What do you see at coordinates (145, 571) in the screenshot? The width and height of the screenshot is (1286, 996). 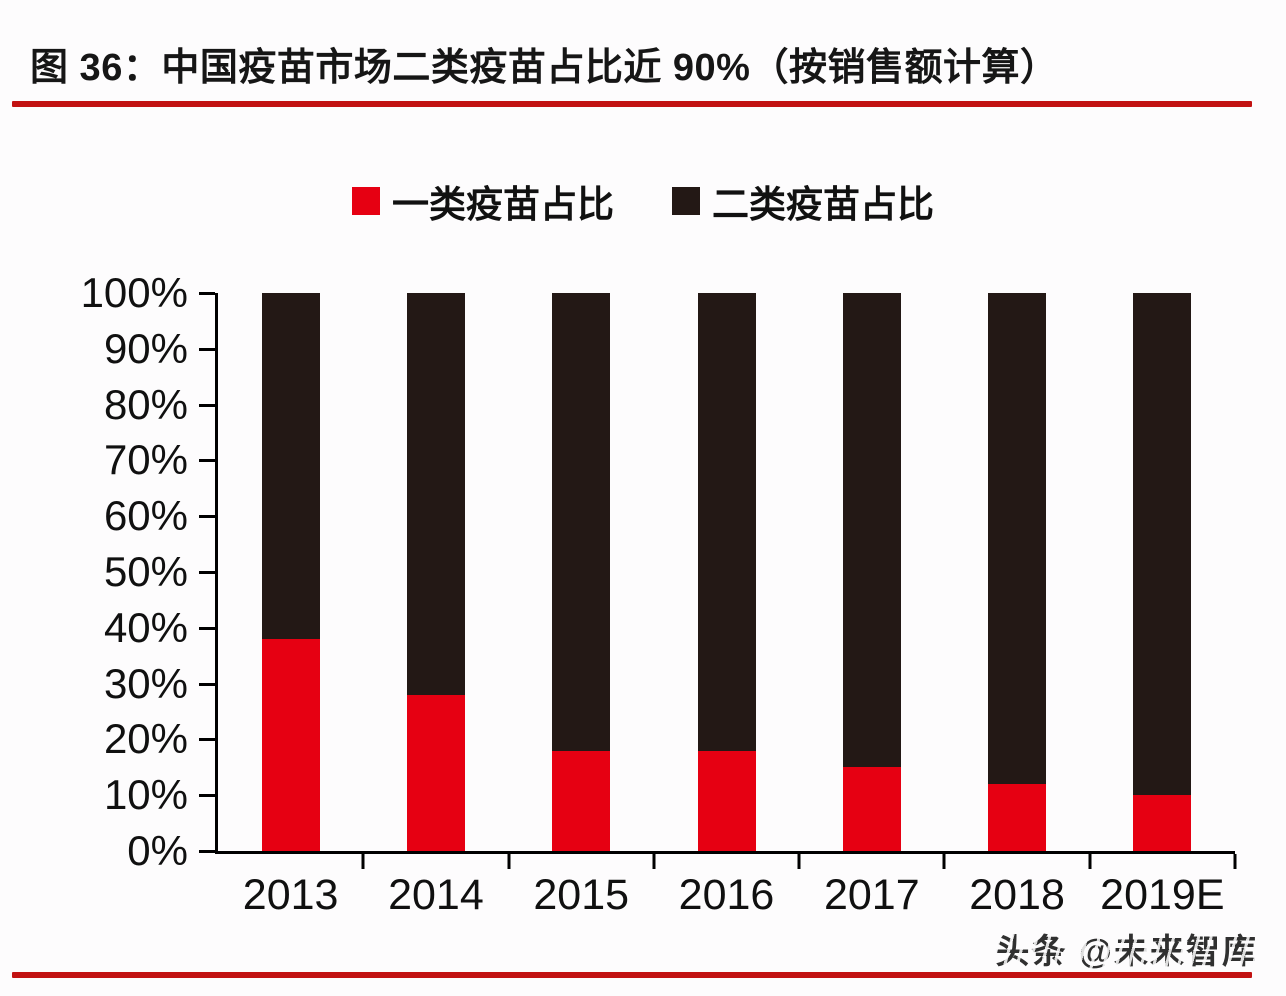 I see `y-tick-label: 50%` at bounding box center [145, 571].